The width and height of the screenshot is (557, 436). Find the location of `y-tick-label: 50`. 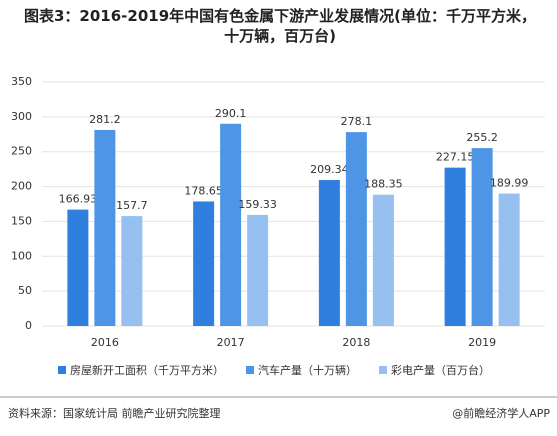

y-tick-label: 50 is located at coordinates (25, 290).